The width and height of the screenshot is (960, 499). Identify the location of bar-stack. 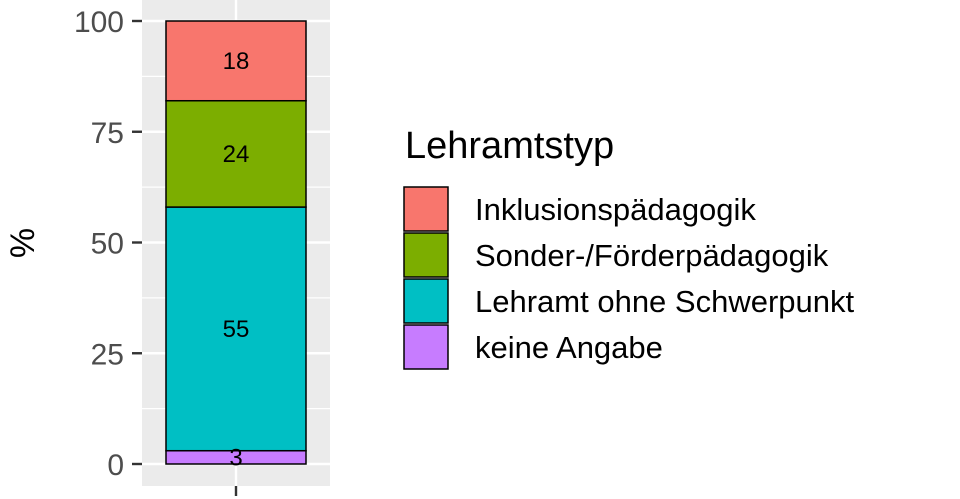
(236, 242).